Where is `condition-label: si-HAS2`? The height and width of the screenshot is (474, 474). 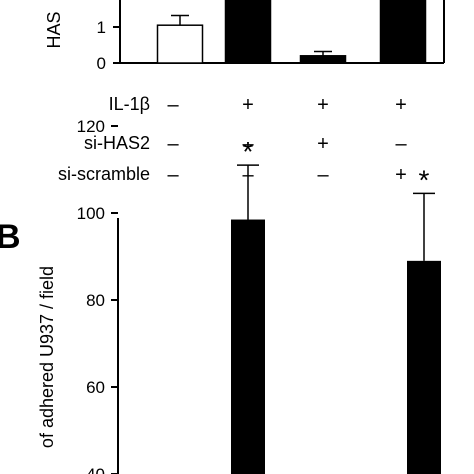 condition-label: si-HAS2 is located at coordinates (117, 143).